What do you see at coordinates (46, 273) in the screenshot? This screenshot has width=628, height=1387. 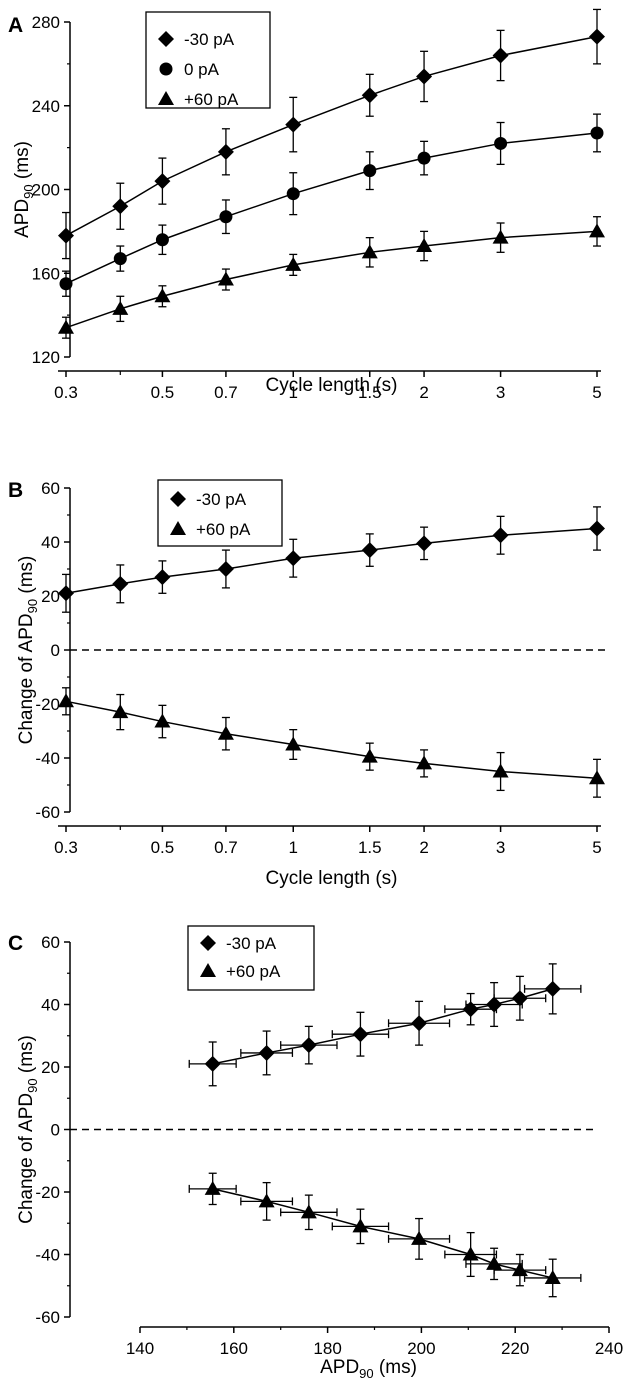 I see `y-tick-label: 160` at bounding box center [46, 273].